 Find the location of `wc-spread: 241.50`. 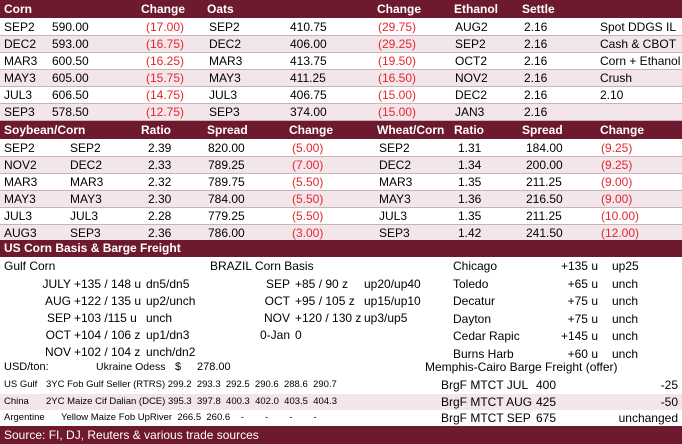

wc-spread: 241.50 is located at coordinates (544, 233).